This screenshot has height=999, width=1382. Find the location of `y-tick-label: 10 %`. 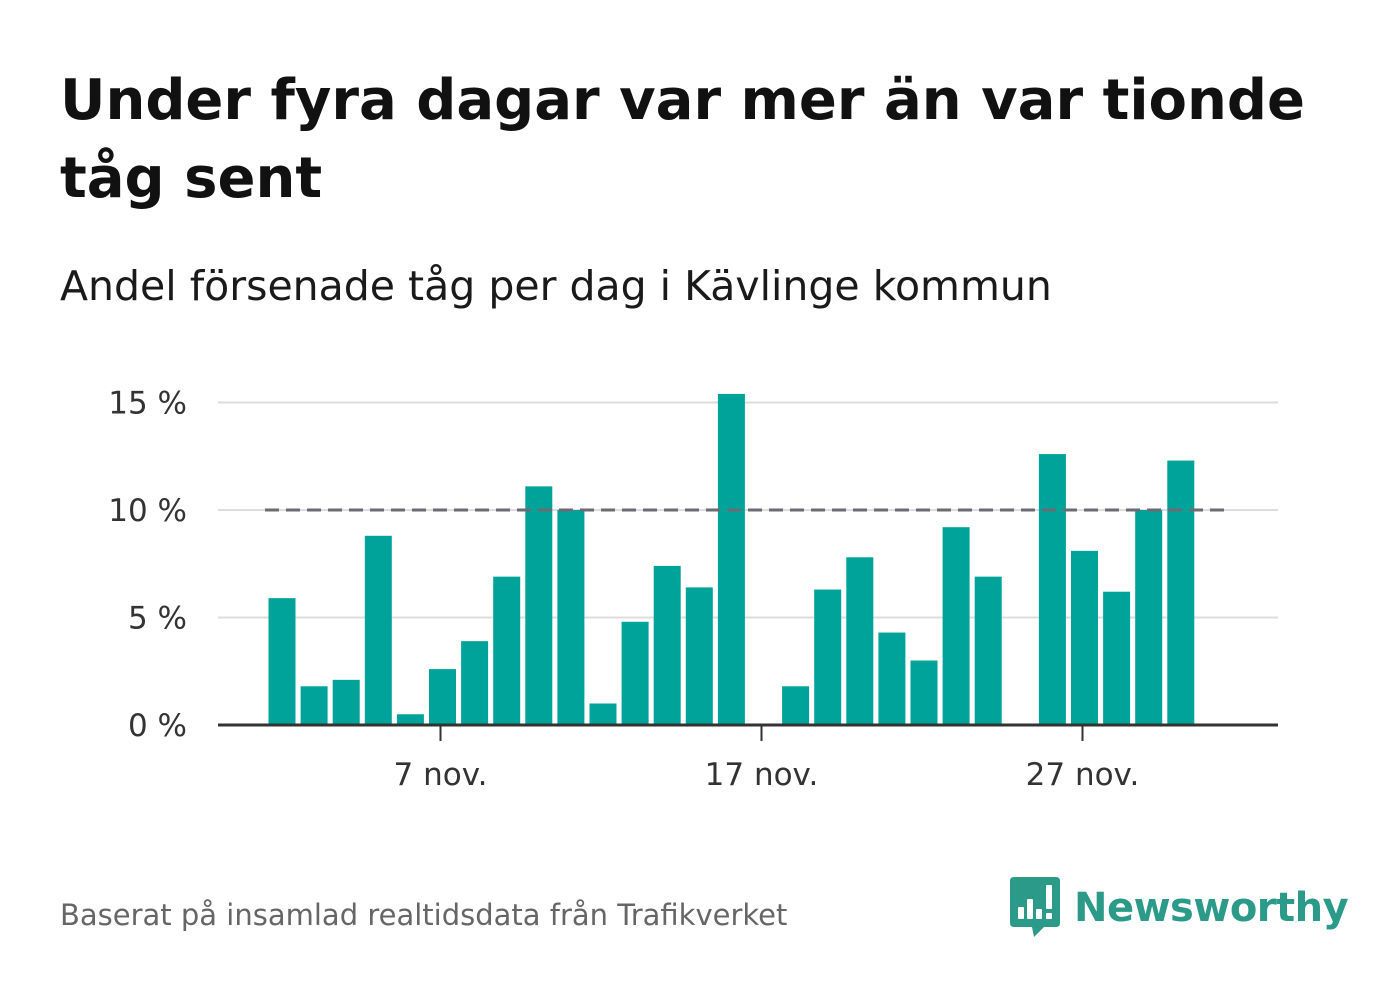

y-tick-label: 10 % is located at coordinates (147, 511).